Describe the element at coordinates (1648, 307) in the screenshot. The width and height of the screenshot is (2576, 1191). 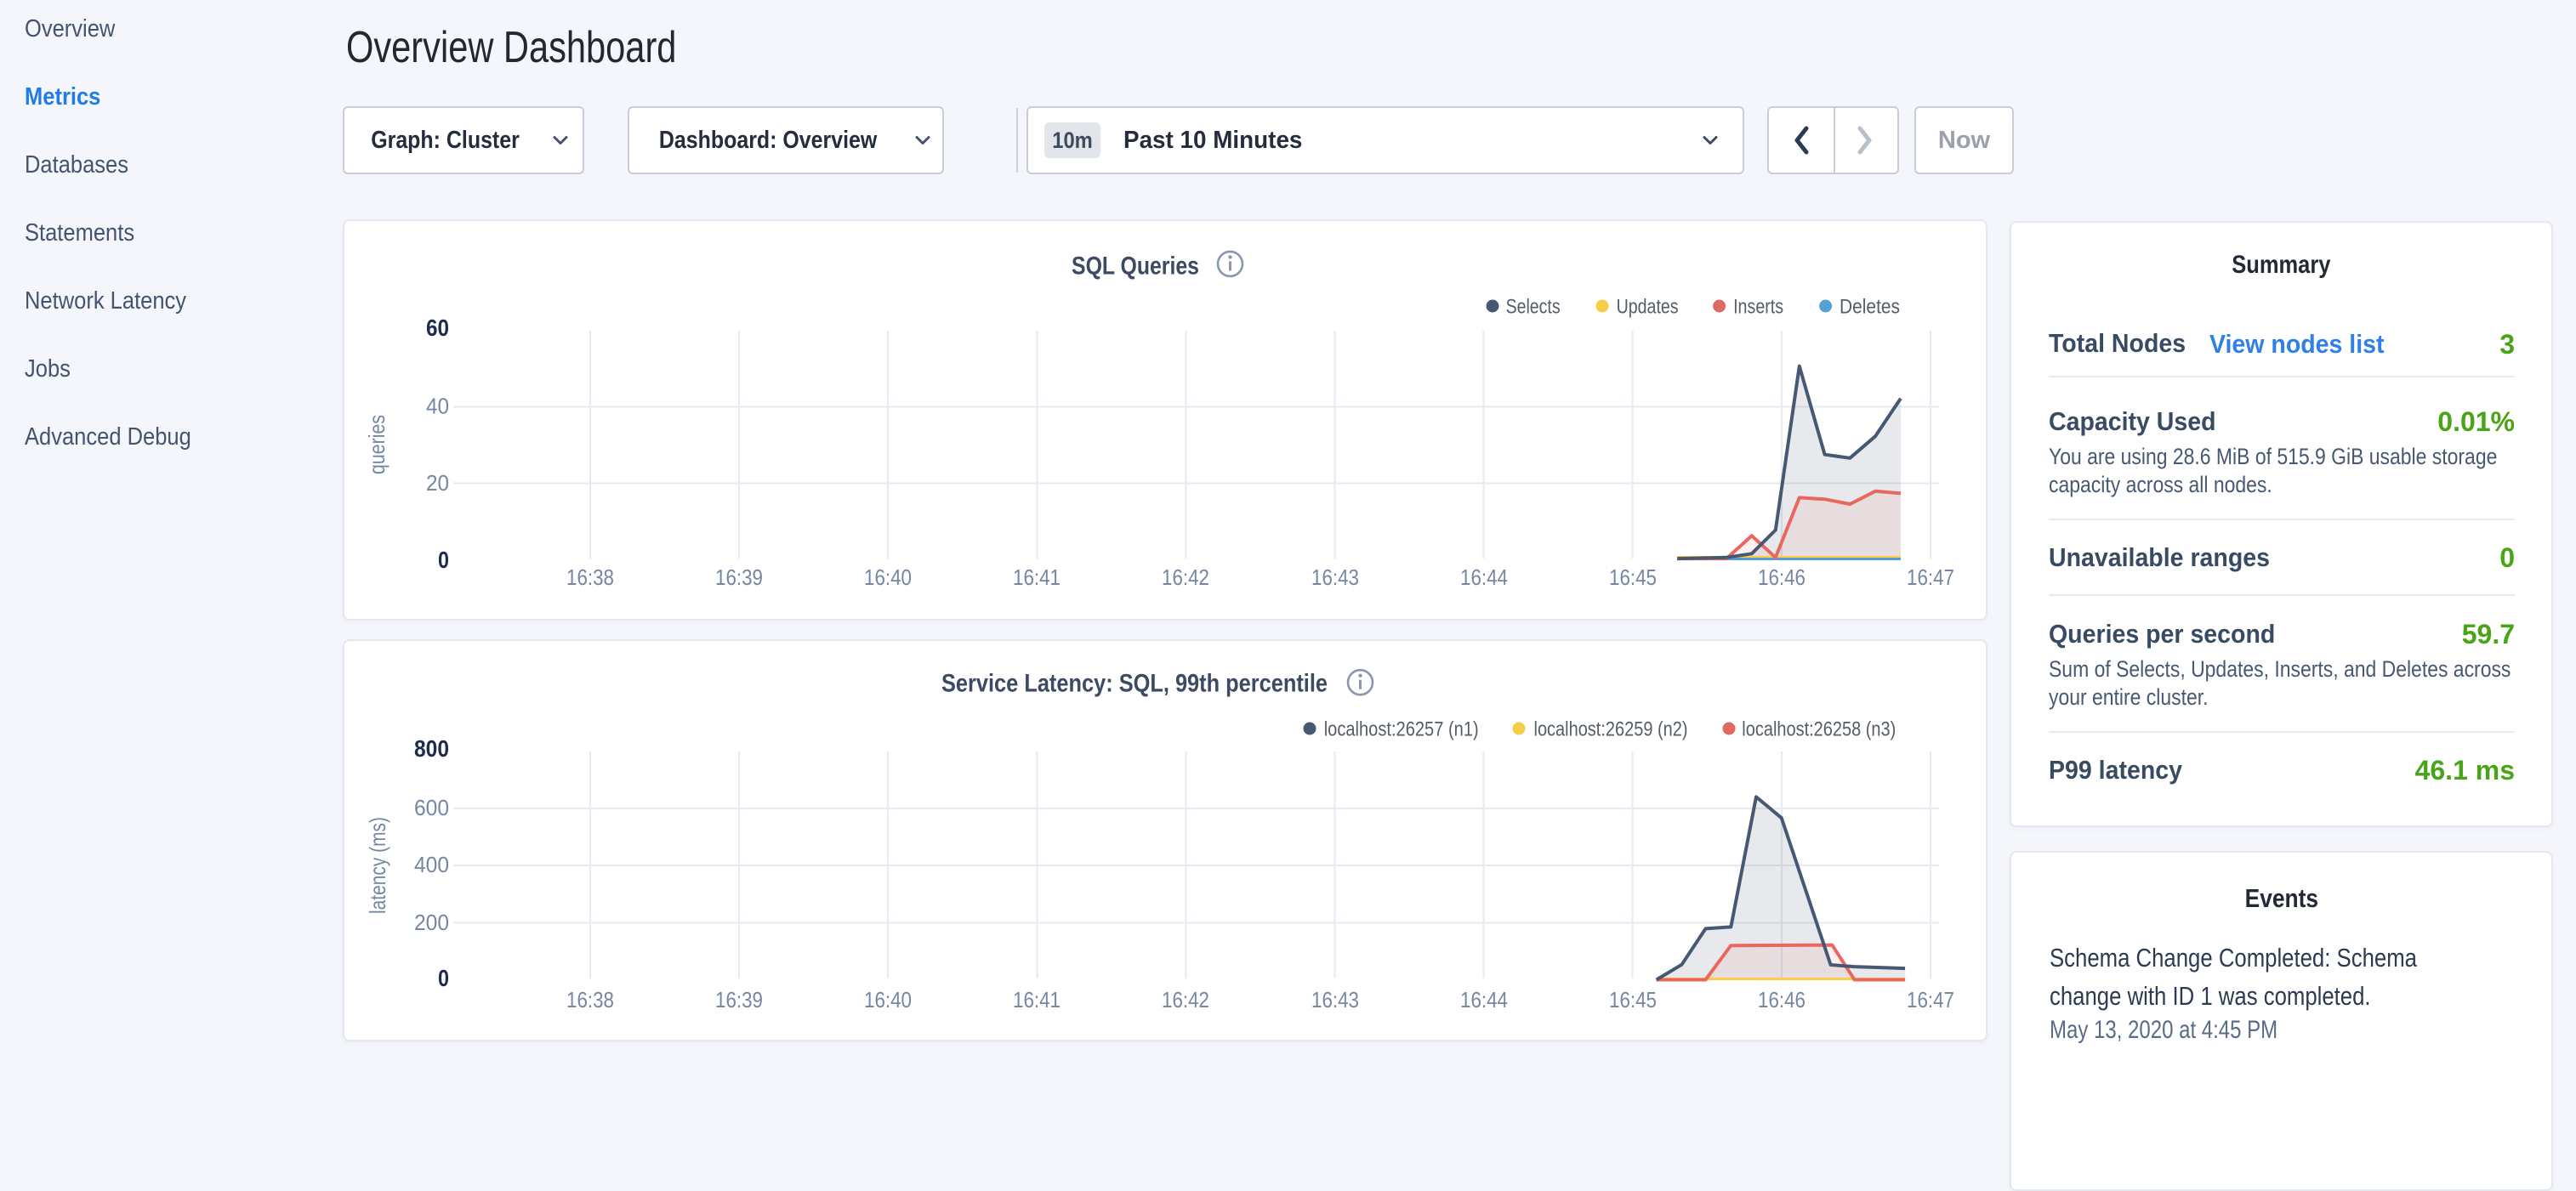
I see `svg-text: Updates` at that location.